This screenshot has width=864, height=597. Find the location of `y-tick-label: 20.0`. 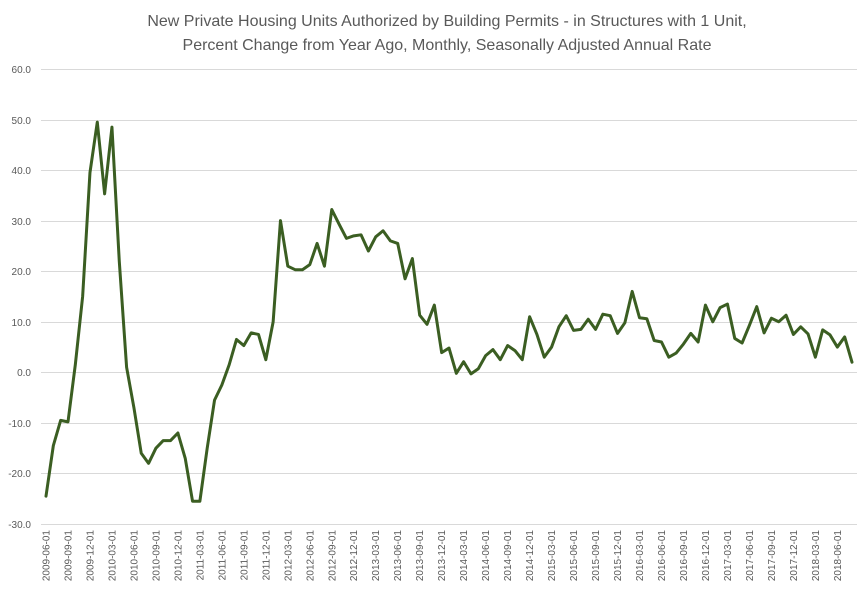

y-tick-label: 20.0 is located at coordinates (22, 272).